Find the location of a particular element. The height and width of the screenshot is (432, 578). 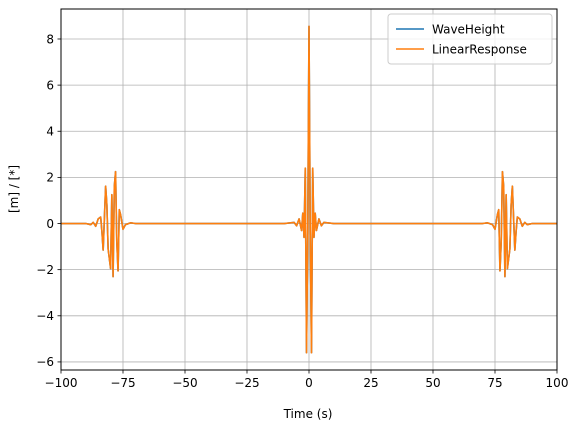

y-tick-label: −2 is located at coordinates (45, 270).